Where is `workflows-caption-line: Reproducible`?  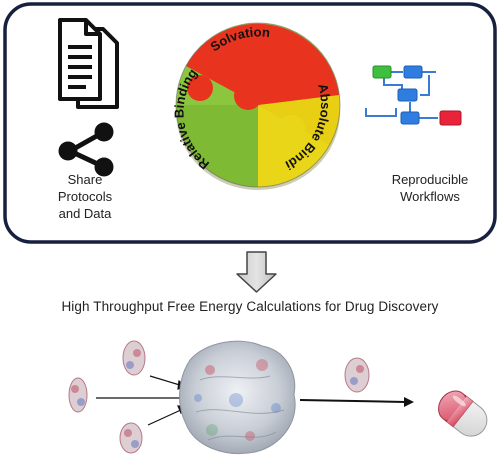 workflows-caption-line: Reproducible is located at coordinates (430, 179).